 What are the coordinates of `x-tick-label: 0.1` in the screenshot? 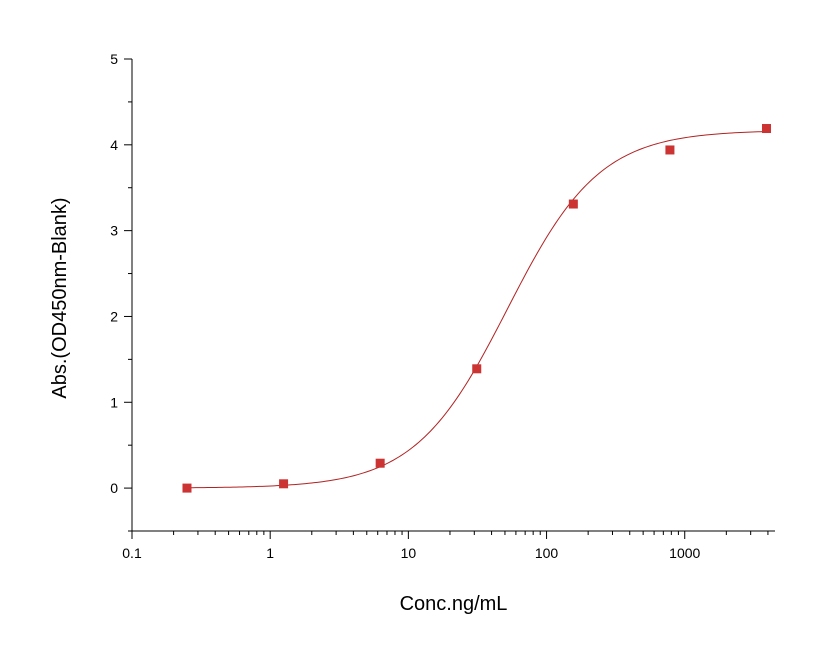 It's located at (132, 553).